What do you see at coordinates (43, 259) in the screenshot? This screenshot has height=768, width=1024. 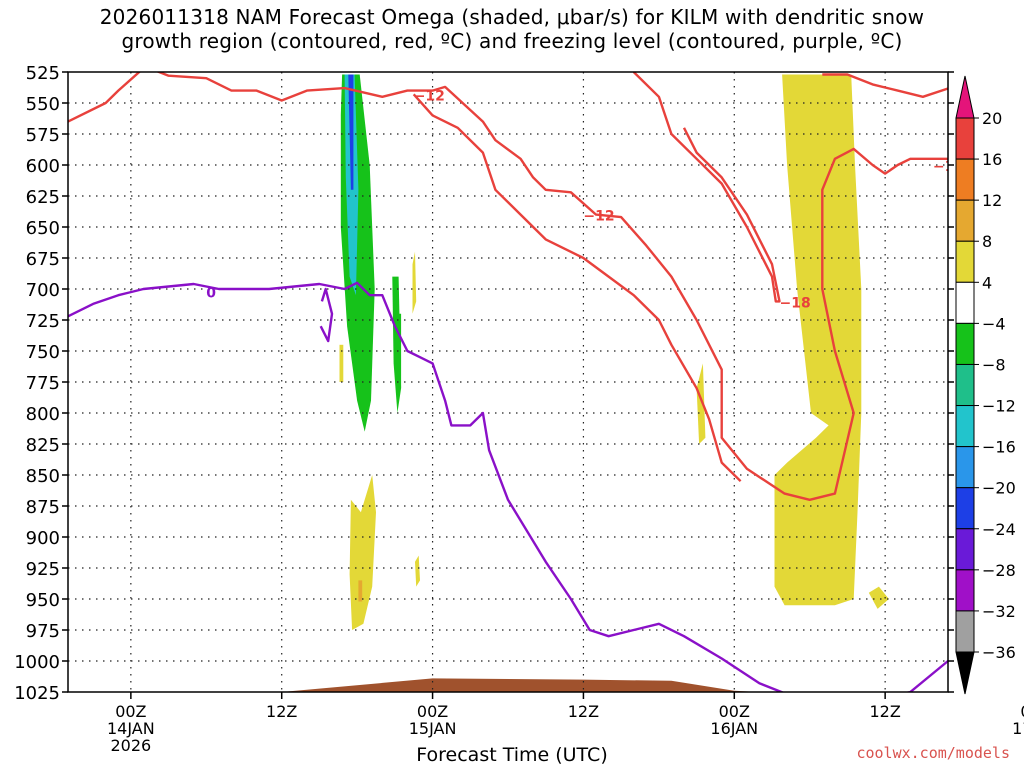 I see `y-tick-label: 675` at bounding box center [43, 259].